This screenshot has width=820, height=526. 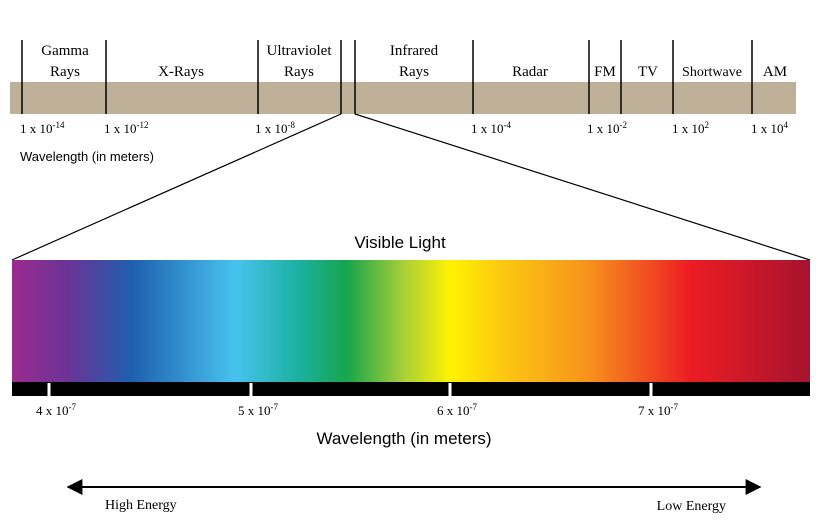 I want to click on band-label: FM, so click(x=605, y=72).